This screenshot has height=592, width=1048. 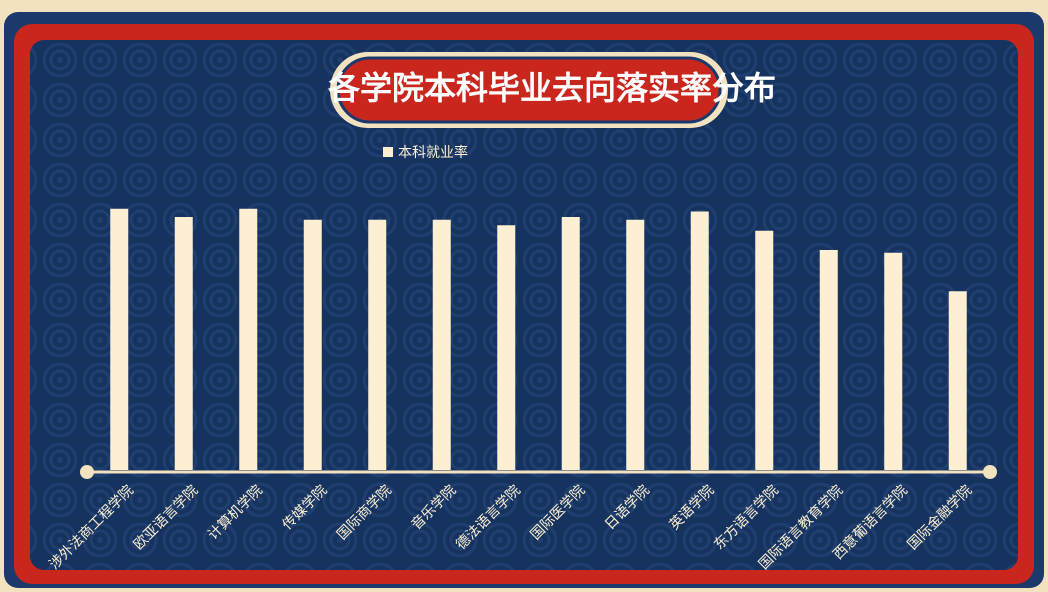 What do you see at coordinates (388, 152) in the screenshot?
I see `legend-swatch` at bounding box center [388, 152].